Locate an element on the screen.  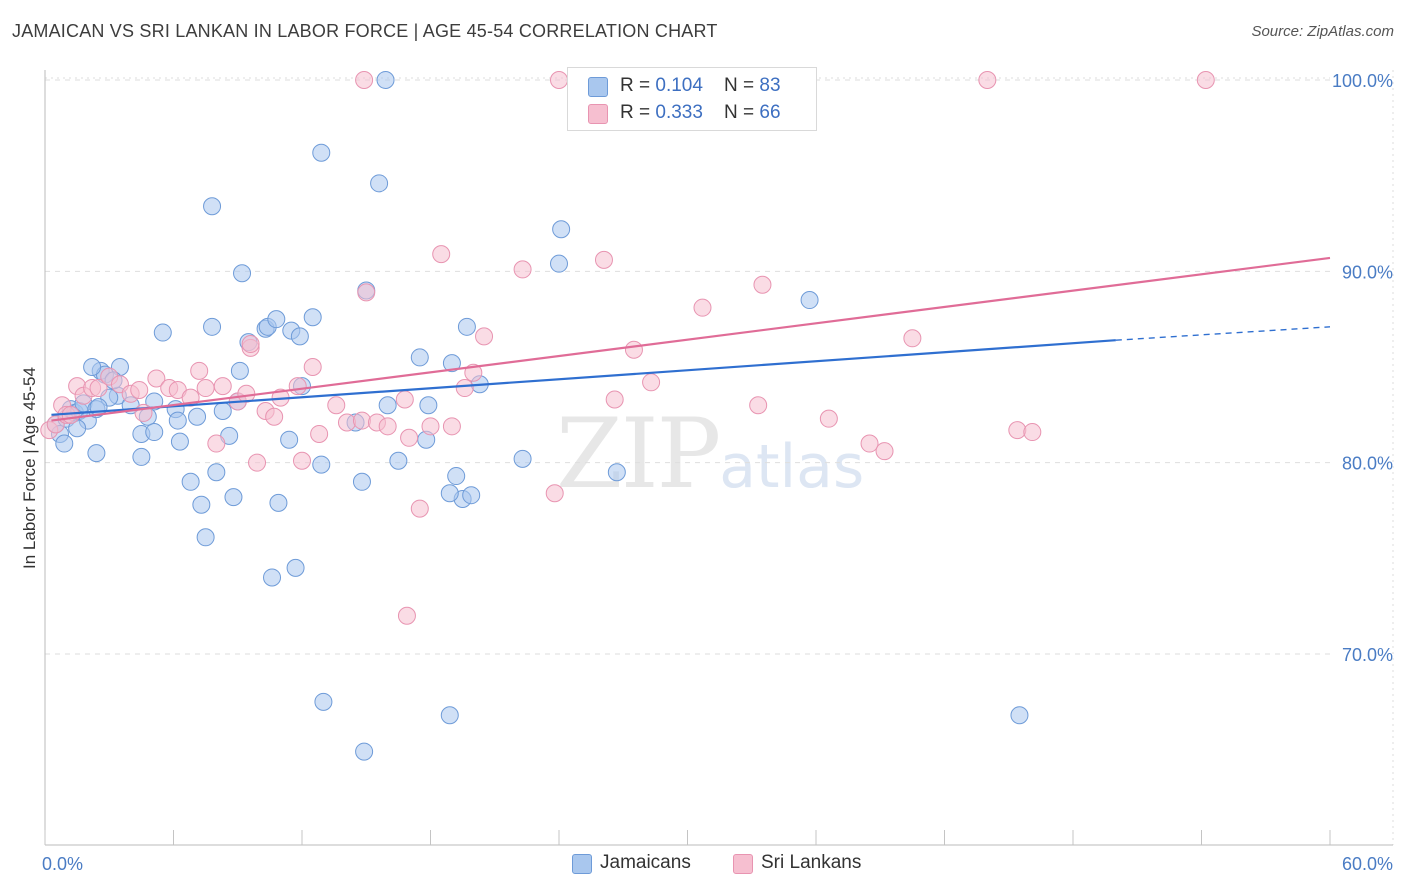
legend-text-jamaicans: R = 0.104 N = 83 is located at coordinates (700, 86).